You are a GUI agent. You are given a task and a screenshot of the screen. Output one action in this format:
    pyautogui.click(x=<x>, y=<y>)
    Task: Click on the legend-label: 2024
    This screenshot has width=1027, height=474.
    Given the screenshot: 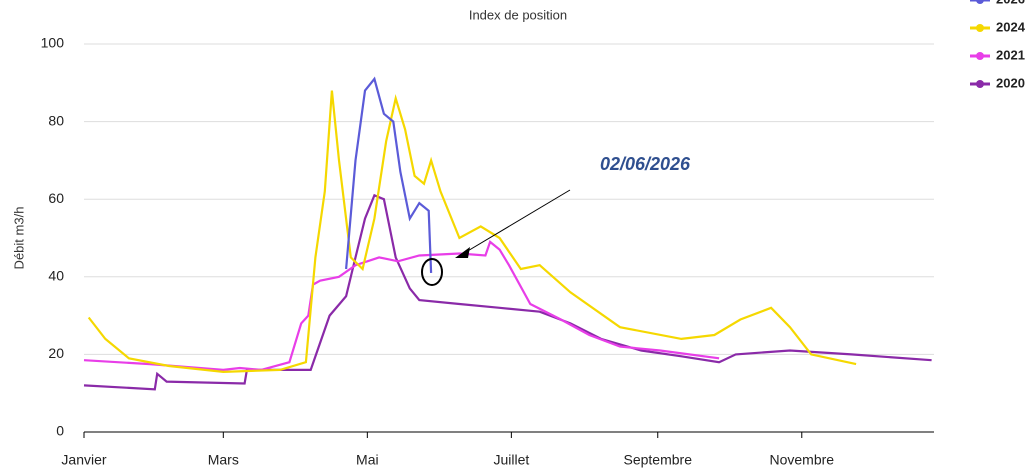 What is the action you would take?
    pyautogui.click(x=1011, y=26)
    